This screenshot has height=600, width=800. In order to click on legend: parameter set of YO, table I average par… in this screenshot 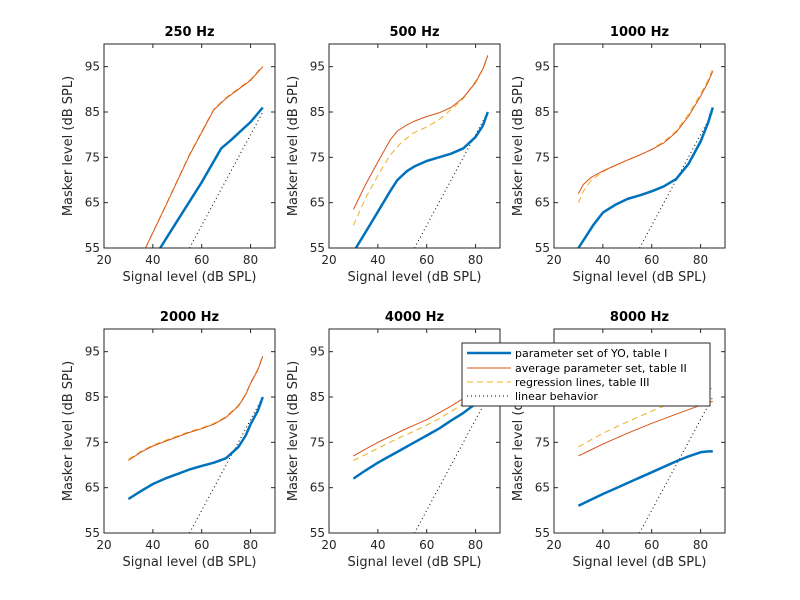, I will do `click(586, 374)`.